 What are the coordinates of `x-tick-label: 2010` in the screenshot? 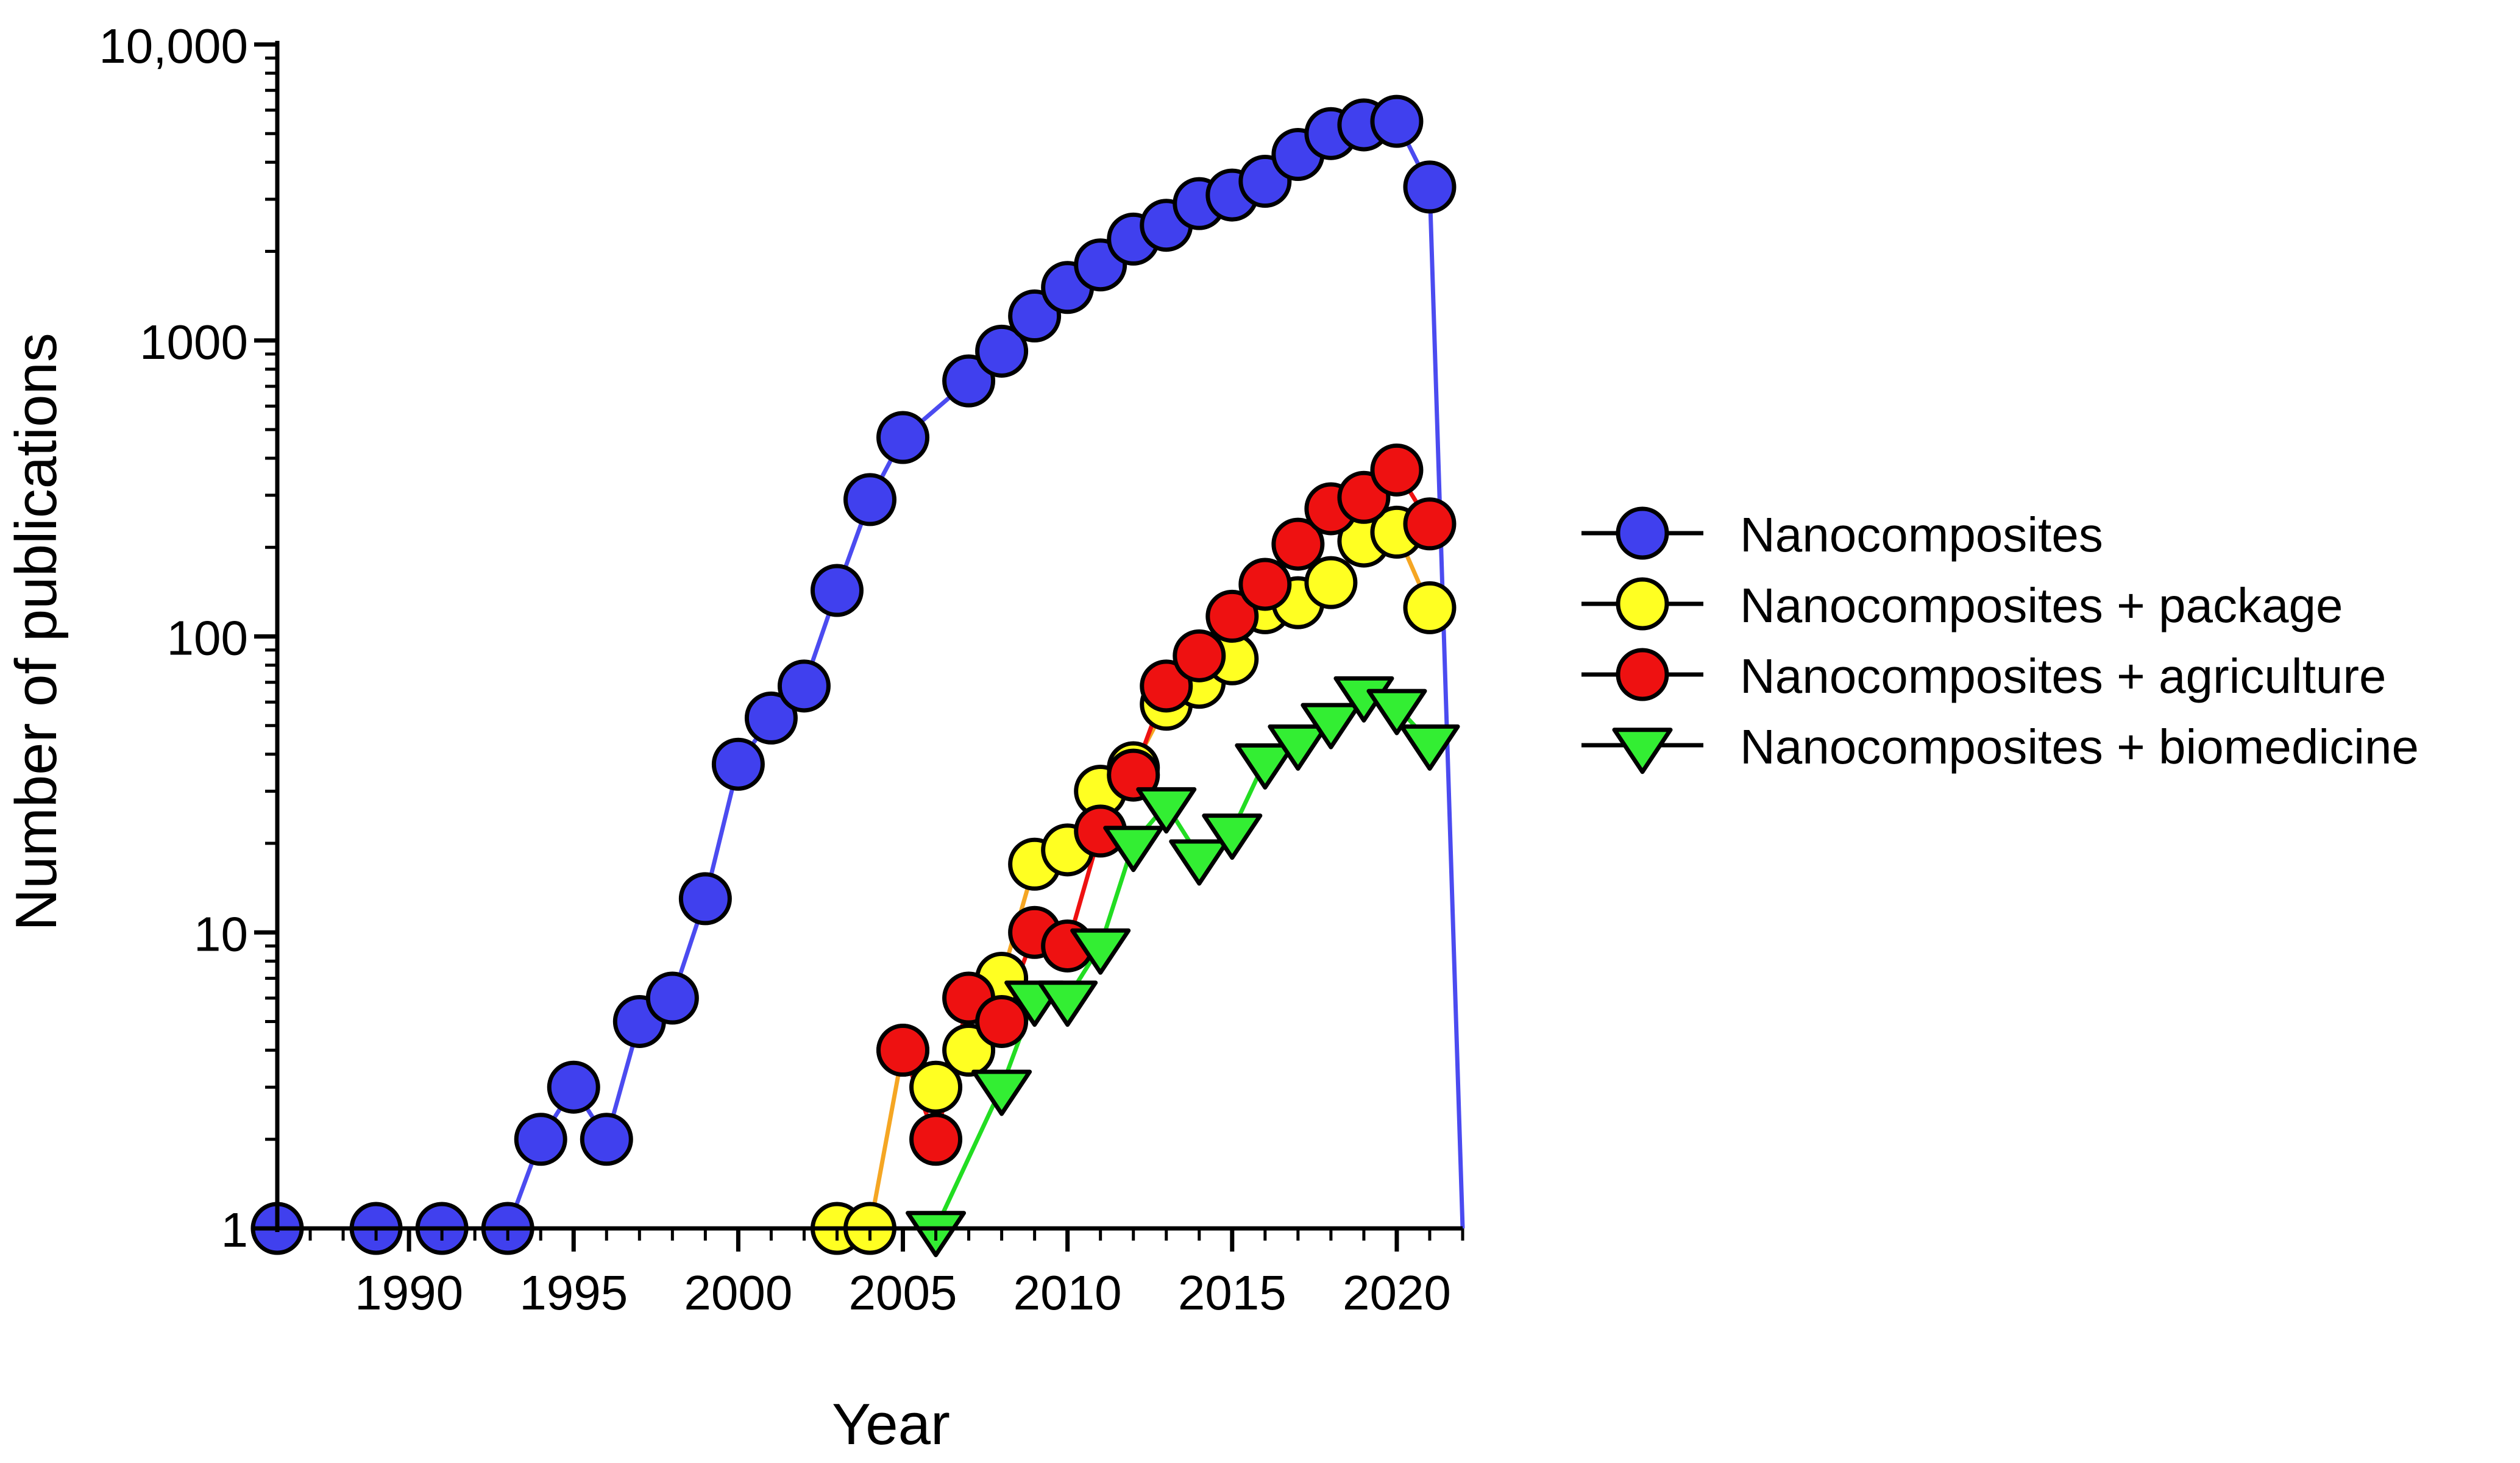 It's located at (1067, 1293).